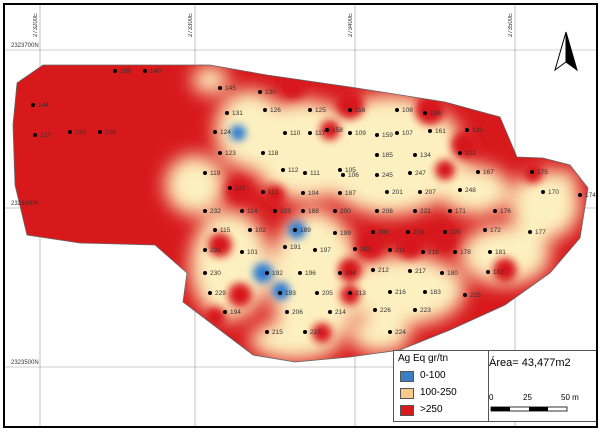  What do you see at coordinates (500, 252) in the screenshot?
I see `sample-point-label: 181` at bounding box center [500, 252].